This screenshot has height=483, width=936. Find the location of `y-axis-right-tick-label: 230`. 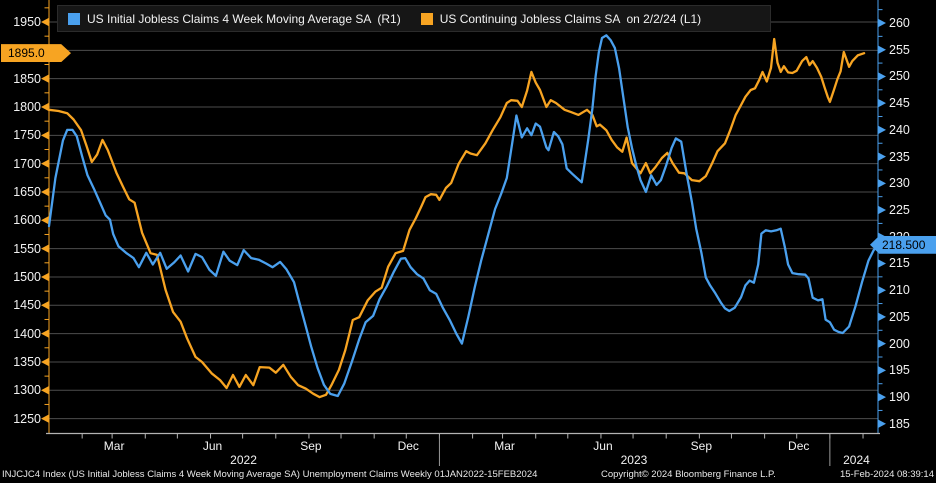

y-axis-right-tick-label: 230 is located at coordinates (899, 183).